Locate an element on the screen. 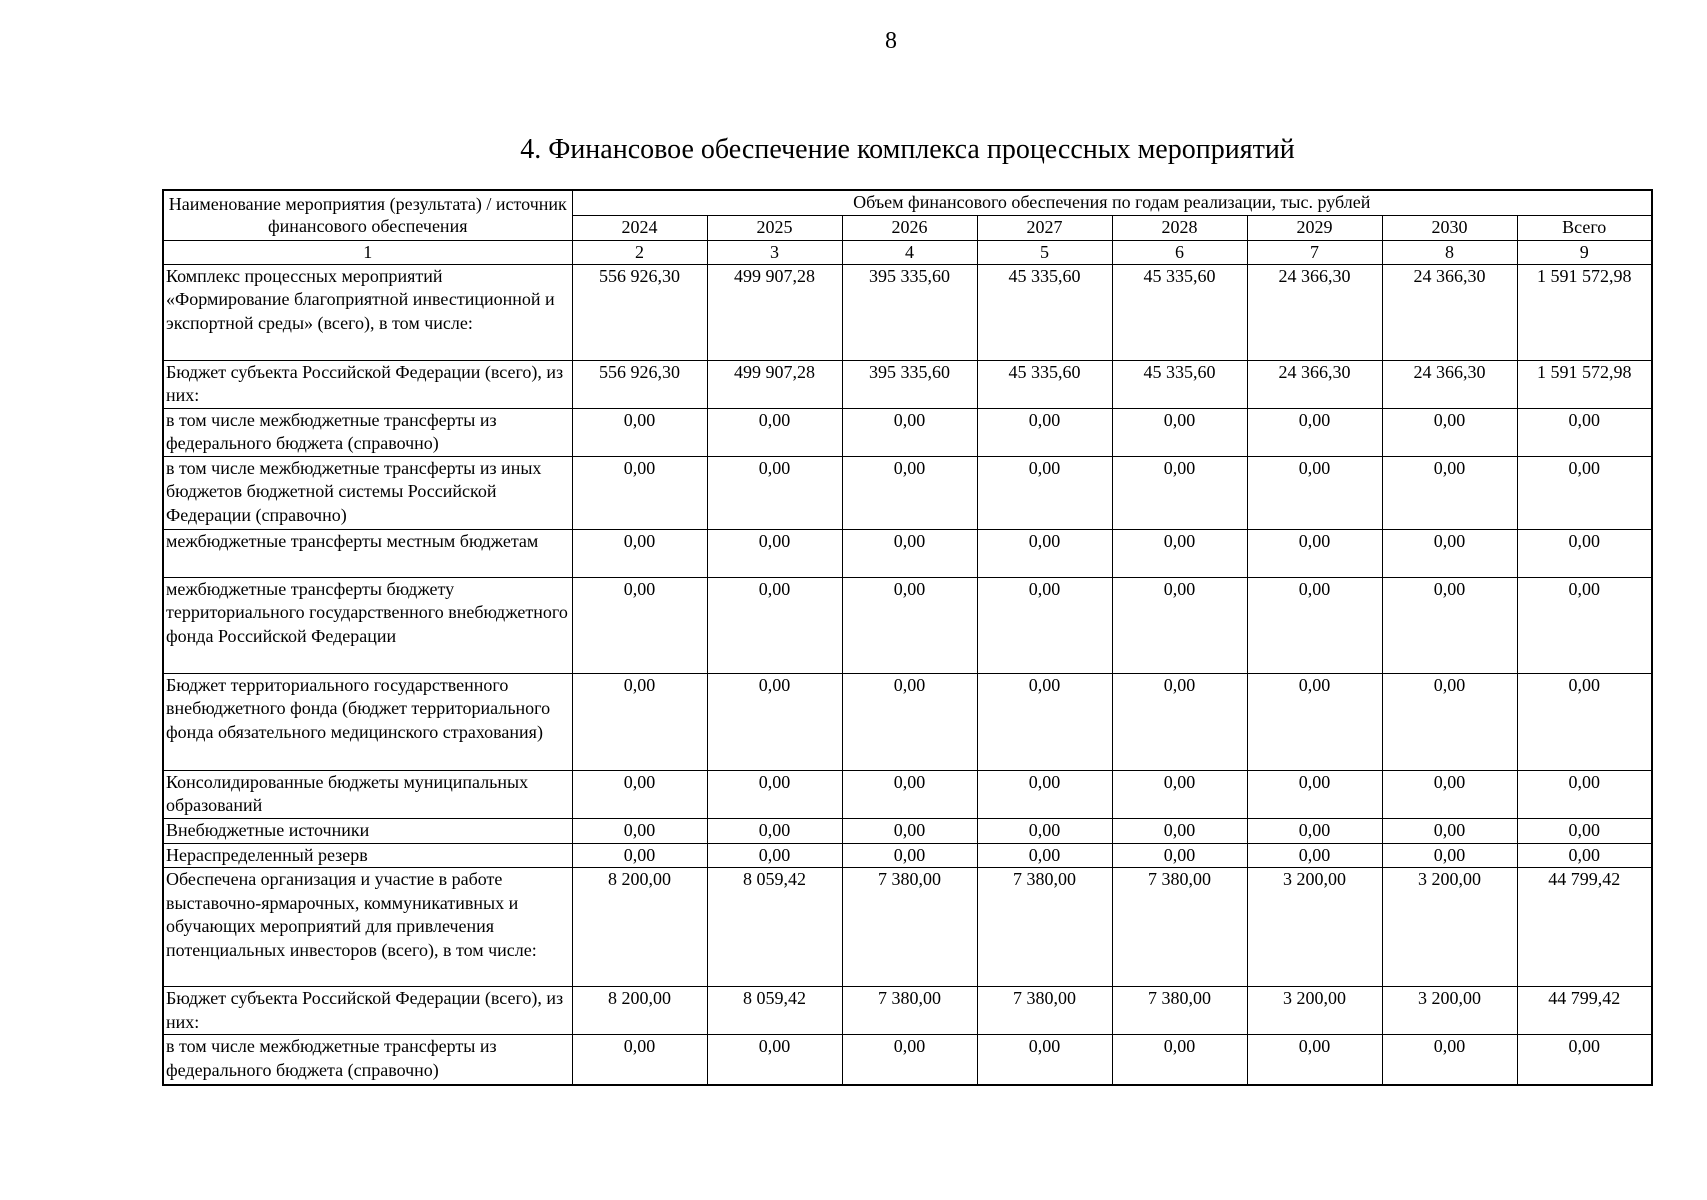 Image resolution: width=1707 pixels, height=1200 pixels. column-number: 7 is located at coordinates (1314, 252).